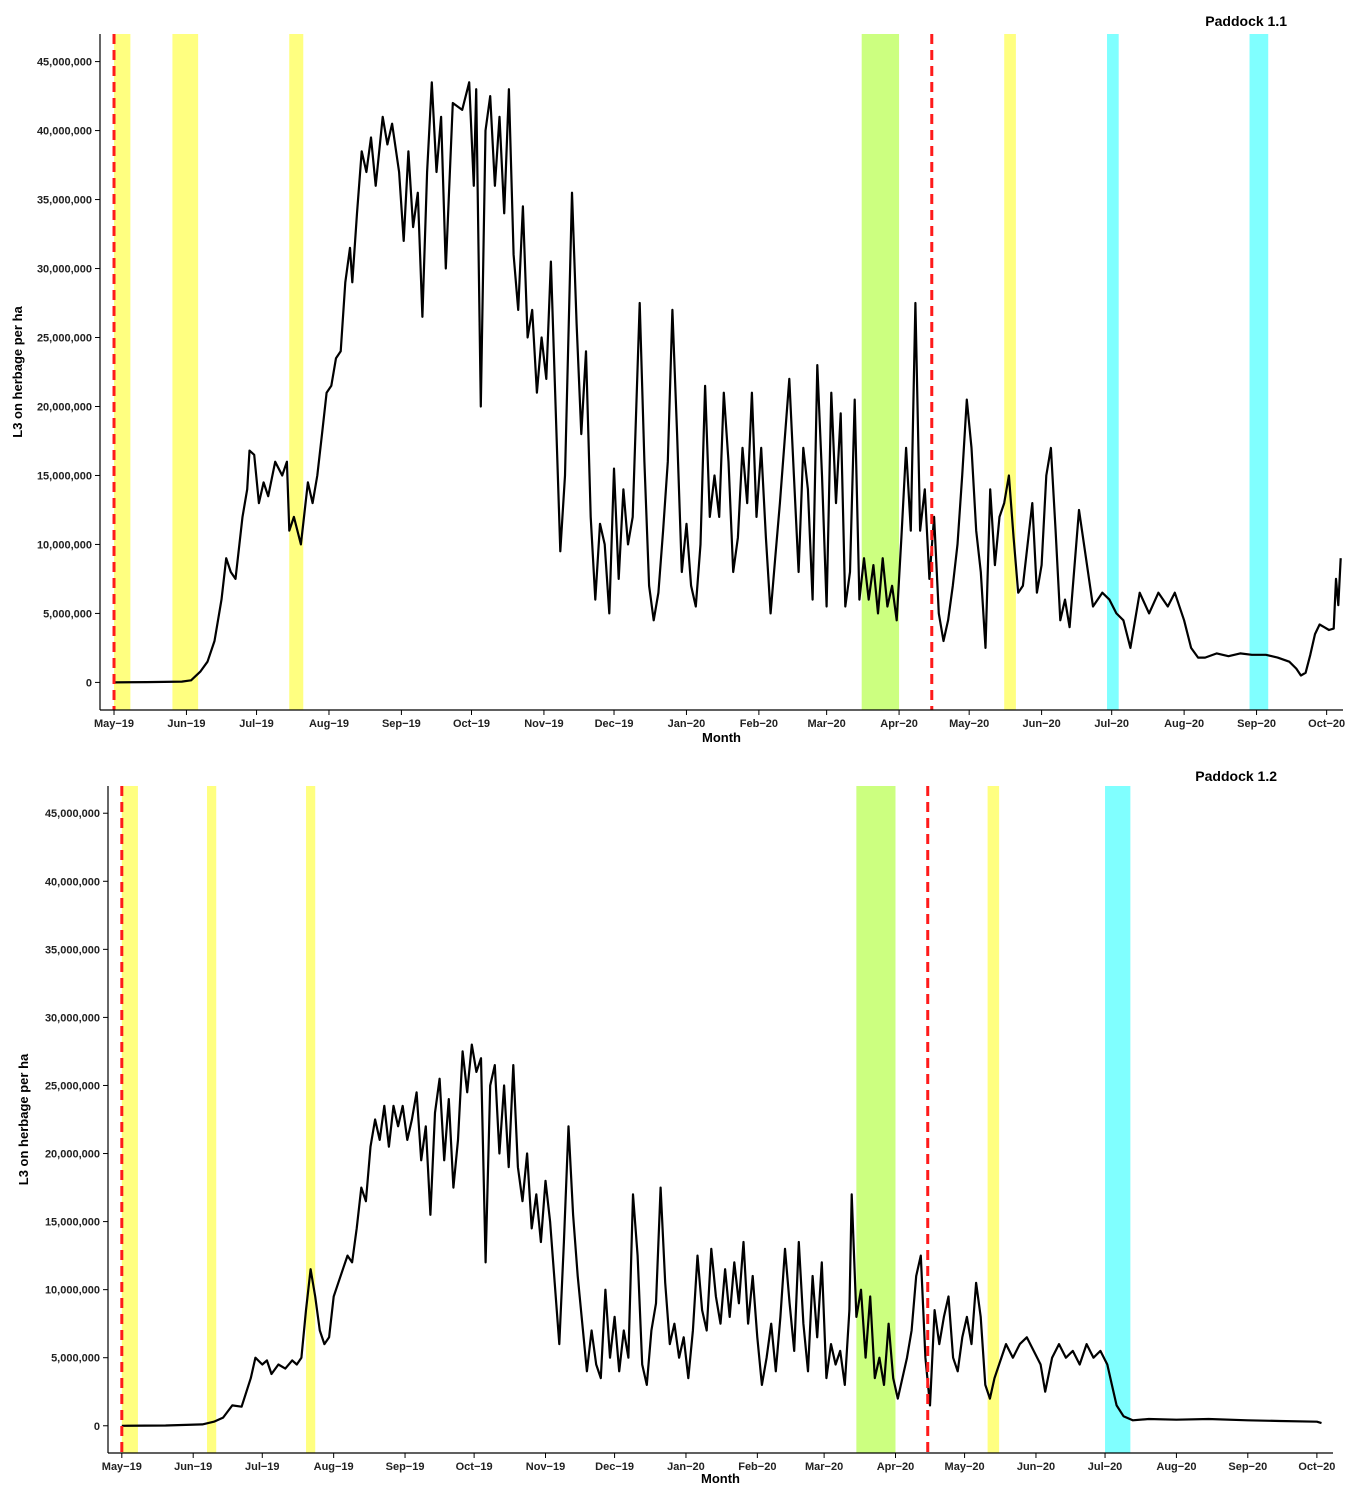  What do you see at coordinates (1236, 776) in the screenshot?
I see `chart-title: Paddock 1.2` at bounding box center [1236, 776].